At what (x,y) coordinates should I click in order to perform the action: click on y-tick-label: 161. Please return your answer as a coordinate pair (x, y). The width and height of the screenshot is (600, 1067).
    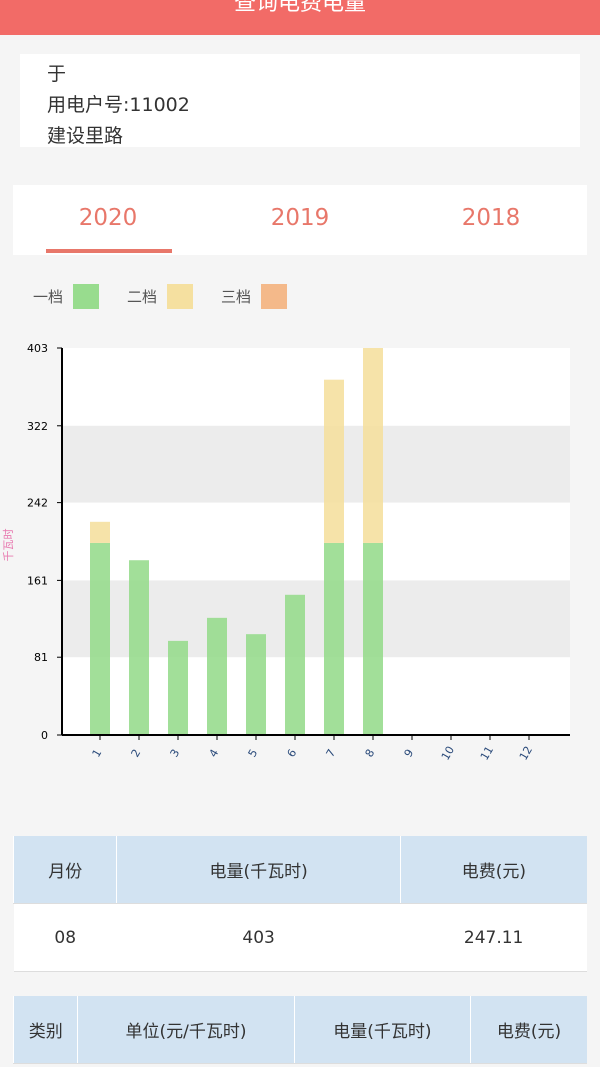
    Looking at the image, I should click on (37, 580).